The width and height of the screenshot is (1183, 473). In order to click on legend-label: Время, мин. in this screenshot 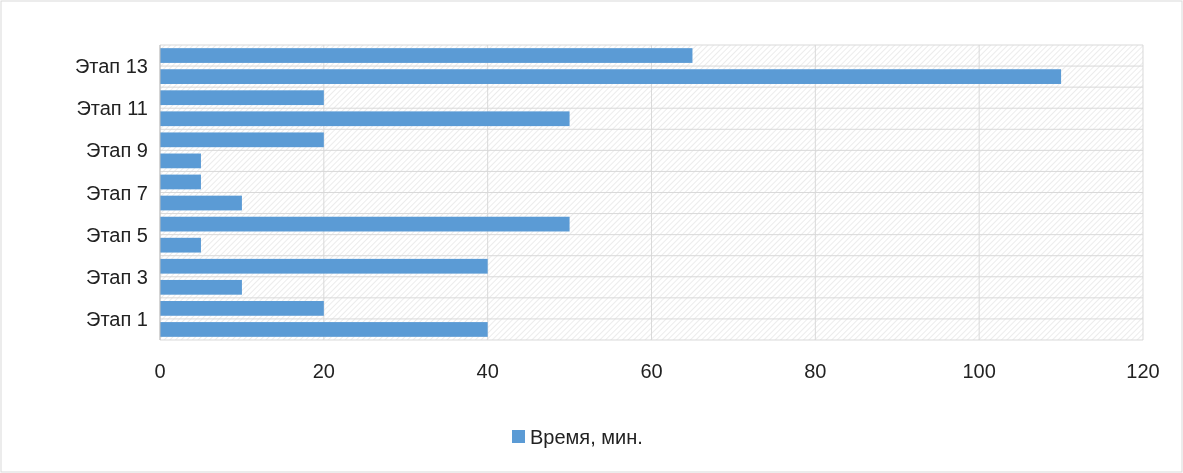, I will do `click(586, 437)`.